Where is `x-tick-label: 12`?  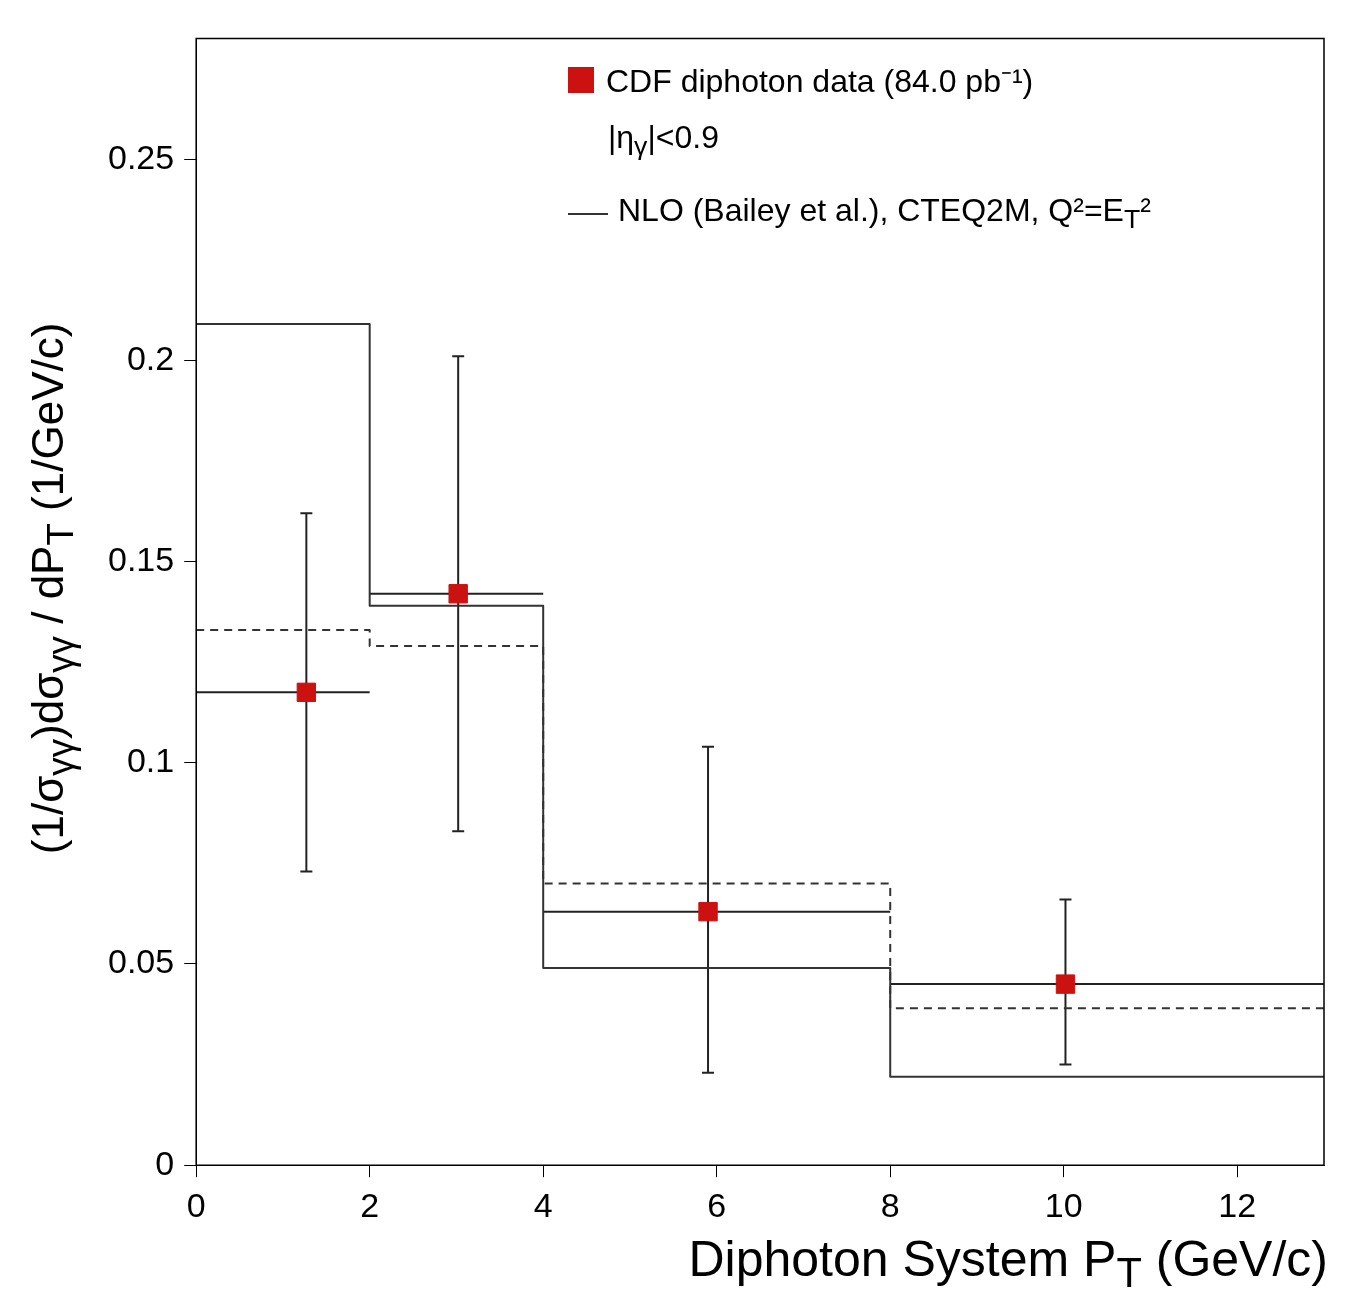
x-tick-label: 12 is located at coordinates (1237, 1204).